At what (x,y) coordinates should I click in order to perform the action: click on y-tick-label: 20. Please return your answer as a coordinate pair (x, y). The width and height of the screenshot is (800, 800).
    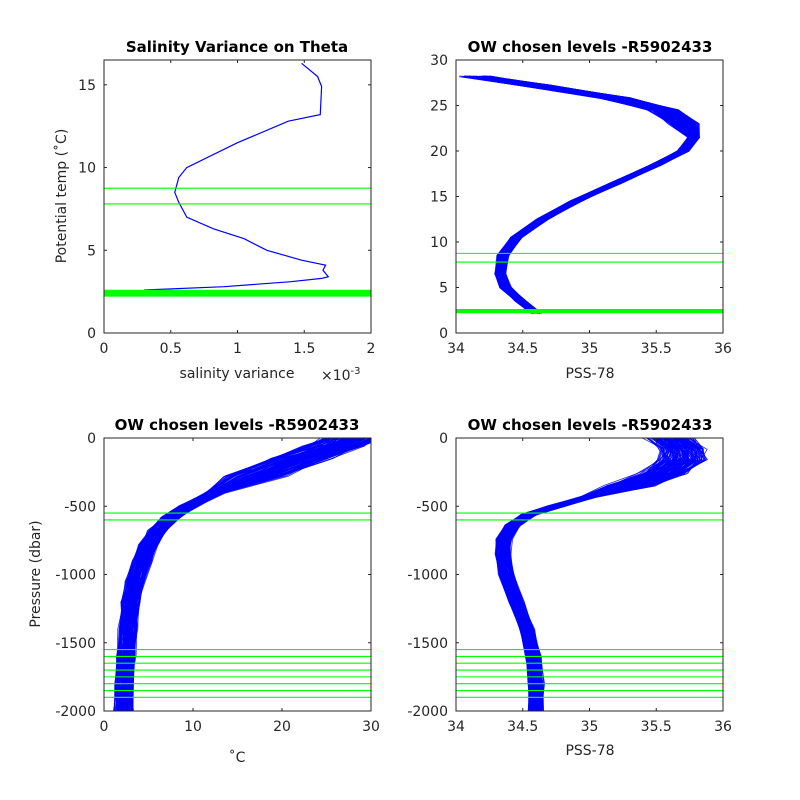
    Looking at the image, I should click on (439, 152).